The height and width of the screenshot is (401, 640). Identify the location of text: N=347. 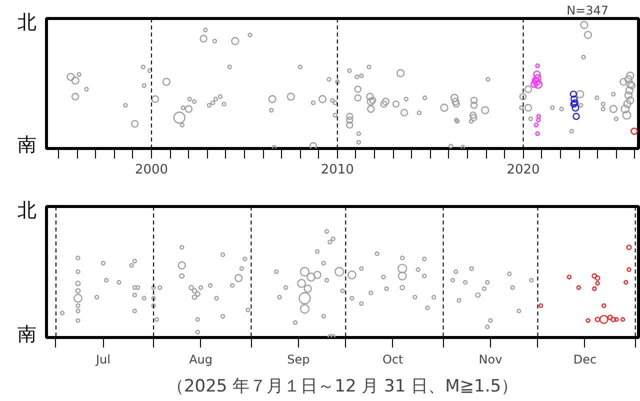
(587, 11).